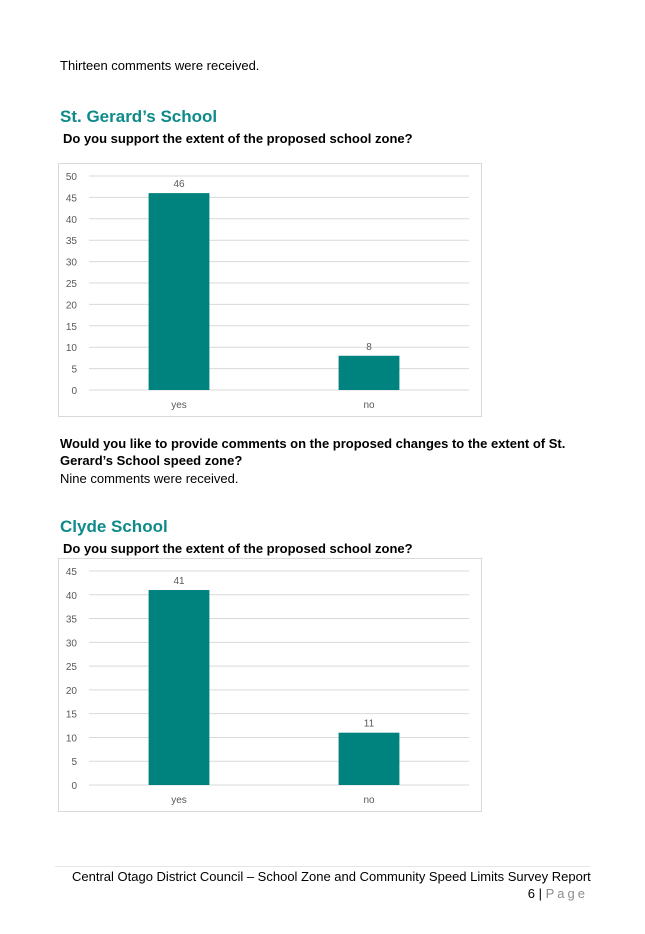 This screenshot has width=645, height=934. What do you see at coordinates (369, 347) in the screenshot?
I see `data-label-no: 8` at bounding box center [369, 347].